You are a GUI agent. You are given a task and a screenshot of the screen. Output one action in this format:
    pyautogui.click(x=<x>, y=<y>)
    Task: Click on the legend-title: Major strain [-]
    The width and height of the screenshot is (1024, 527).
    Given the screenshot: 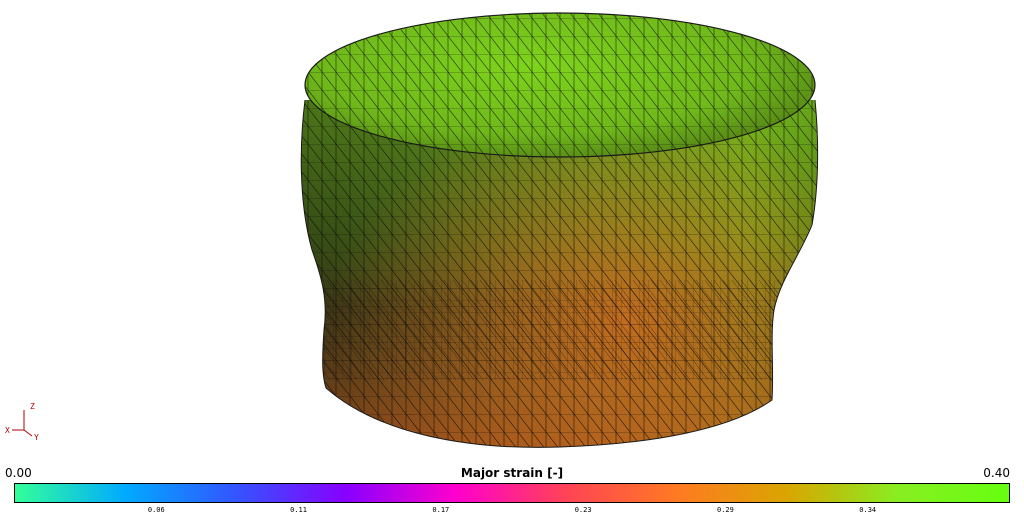 What is the action you would take?
    pyautogui.click(x=512, y=473)
    